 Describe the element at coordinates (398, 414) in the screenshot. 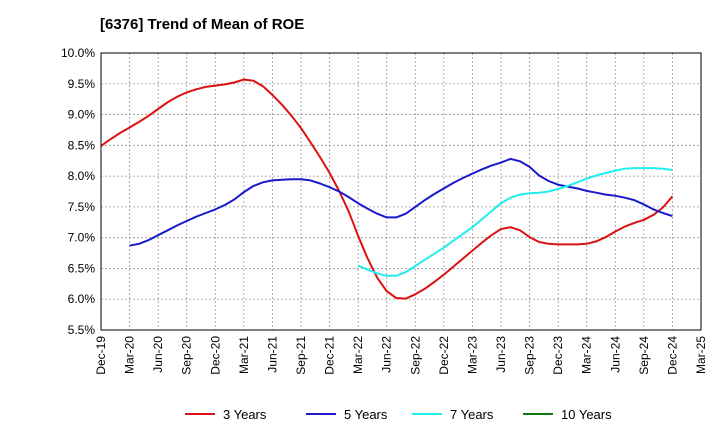

I see `legend: 3 Years 5 Years 7 Years 10 Years` at that location.